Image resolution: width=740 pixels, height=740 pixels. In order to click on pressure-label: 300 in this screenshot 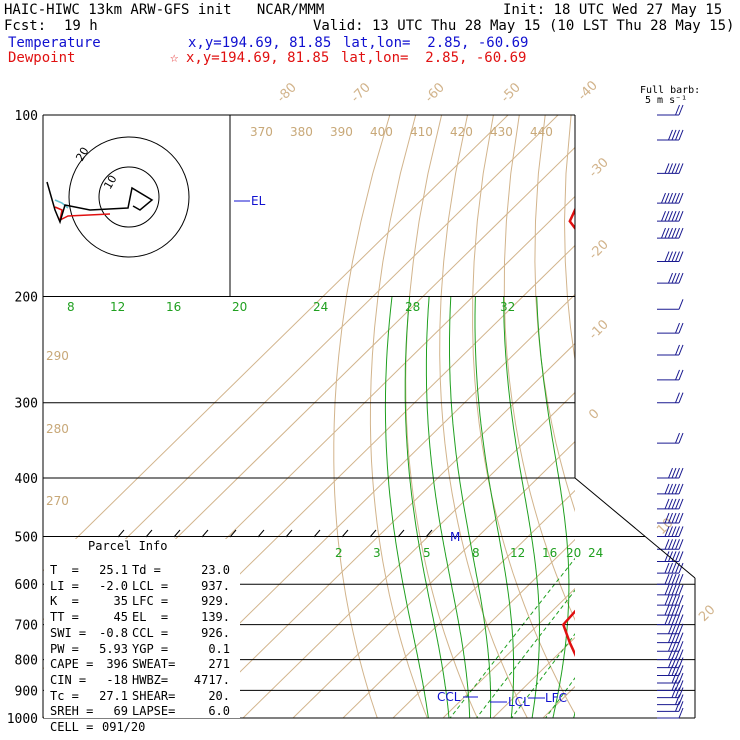, I will do `click(26, 404)`.